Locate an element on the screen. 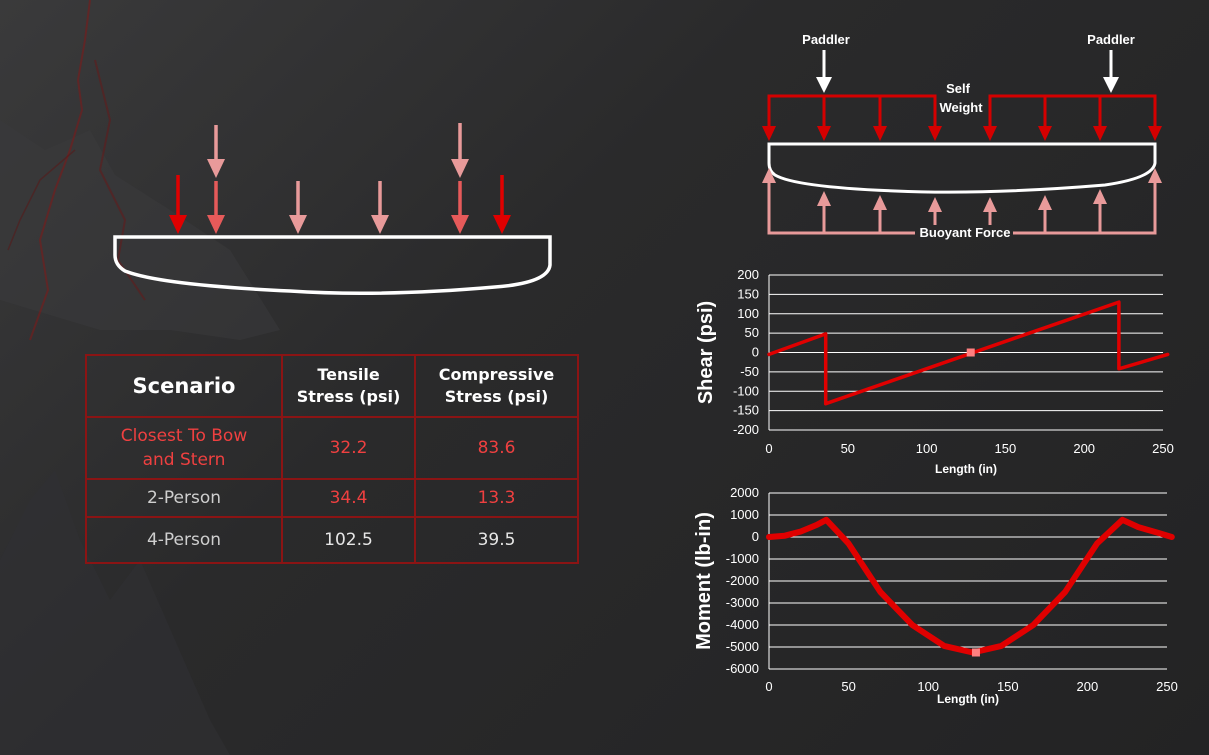 This screenshot has height=755, width=1209. buoyant-arrows is located at coordinates (962, 208).